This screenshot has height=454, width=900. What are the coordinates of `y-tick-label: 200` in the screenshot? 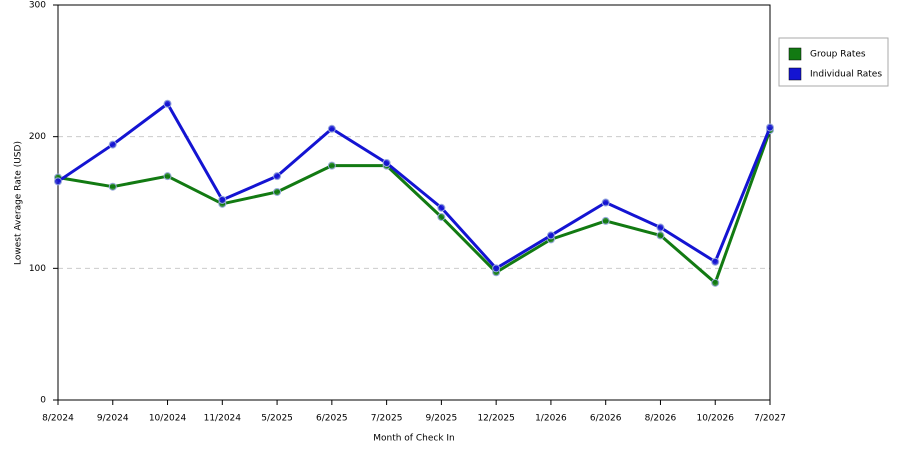 It's located at (37, 137).